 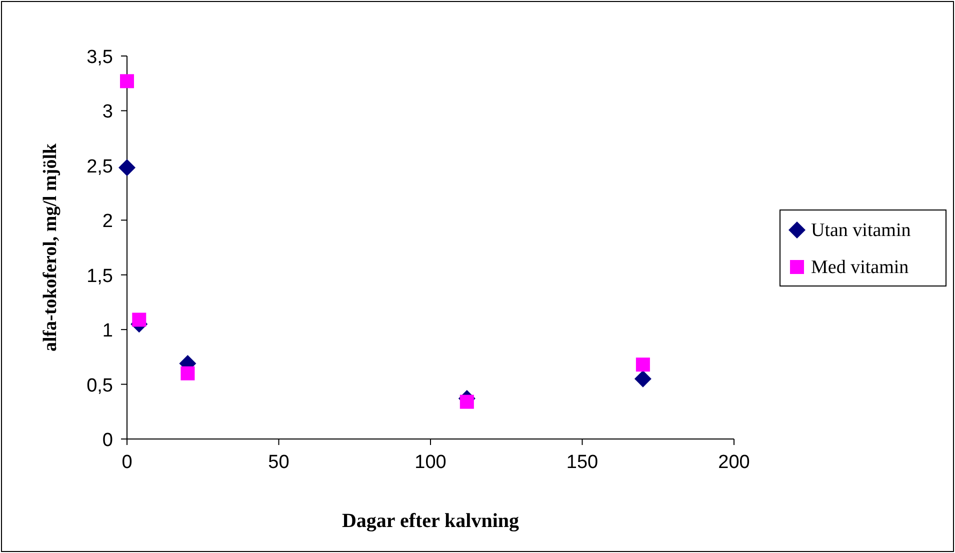 What do you see at coordinates (99, 385) in the screenshot?
I see `y-tick-label: 0,5` at bounding box center [99, 385].